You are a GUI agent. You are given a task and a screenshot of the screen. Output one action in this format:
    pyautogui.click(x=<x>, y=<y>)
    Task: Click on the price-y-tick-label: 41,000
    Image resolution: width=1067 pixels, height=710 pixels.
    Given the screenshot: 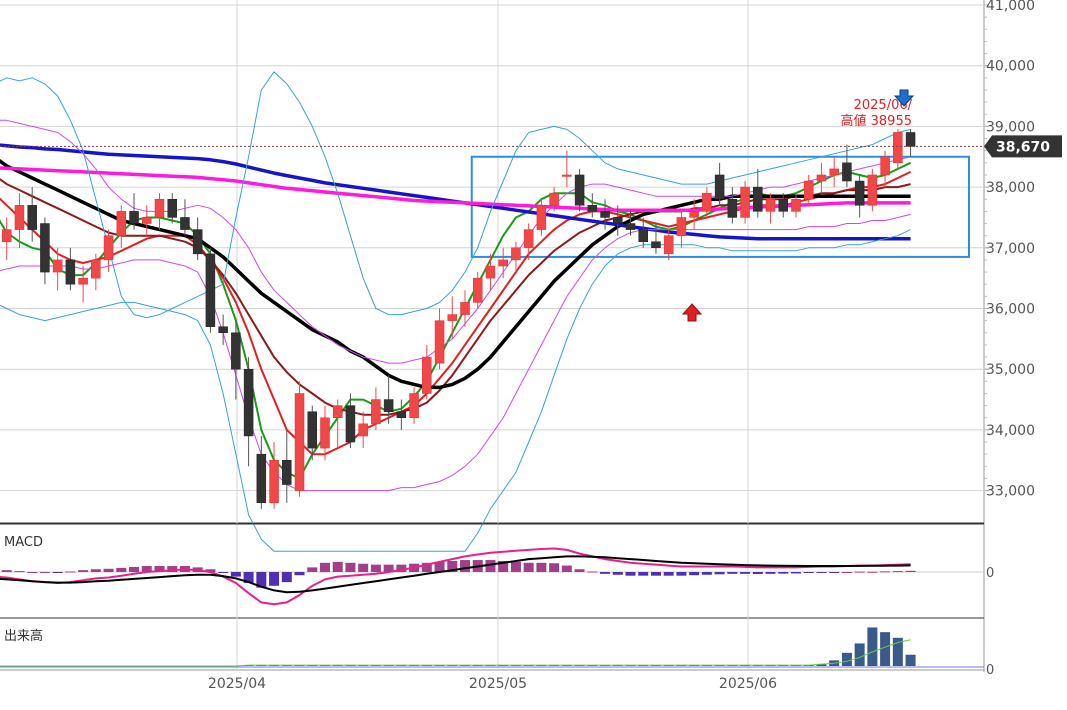 What is the action you would take?
    pyautogui.click(x=1010, y=7)
    